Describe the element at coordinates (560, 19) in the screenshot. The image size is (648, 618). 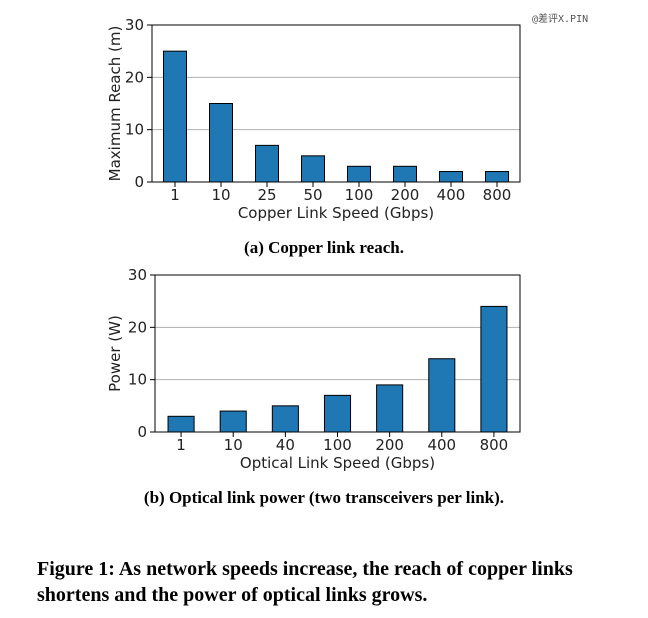
I see `watermark: @差评X.PIN` at that location.